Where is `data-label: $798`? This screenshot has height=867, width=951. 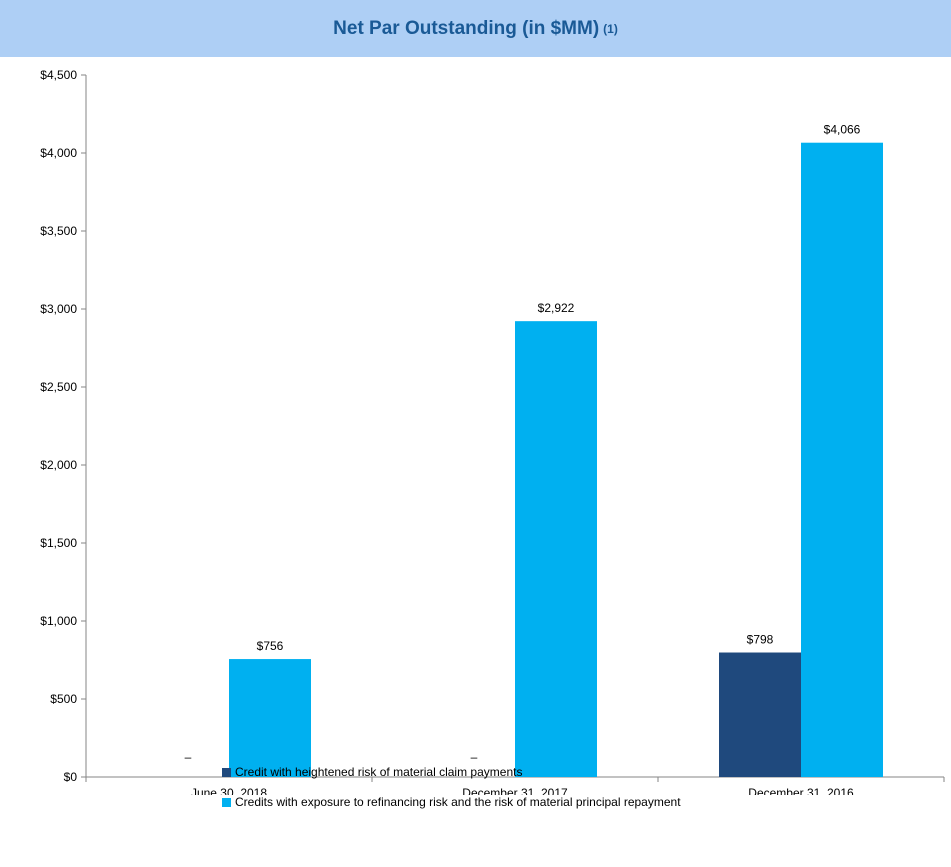
data-label: $798 is located at coordinates (760, 640).